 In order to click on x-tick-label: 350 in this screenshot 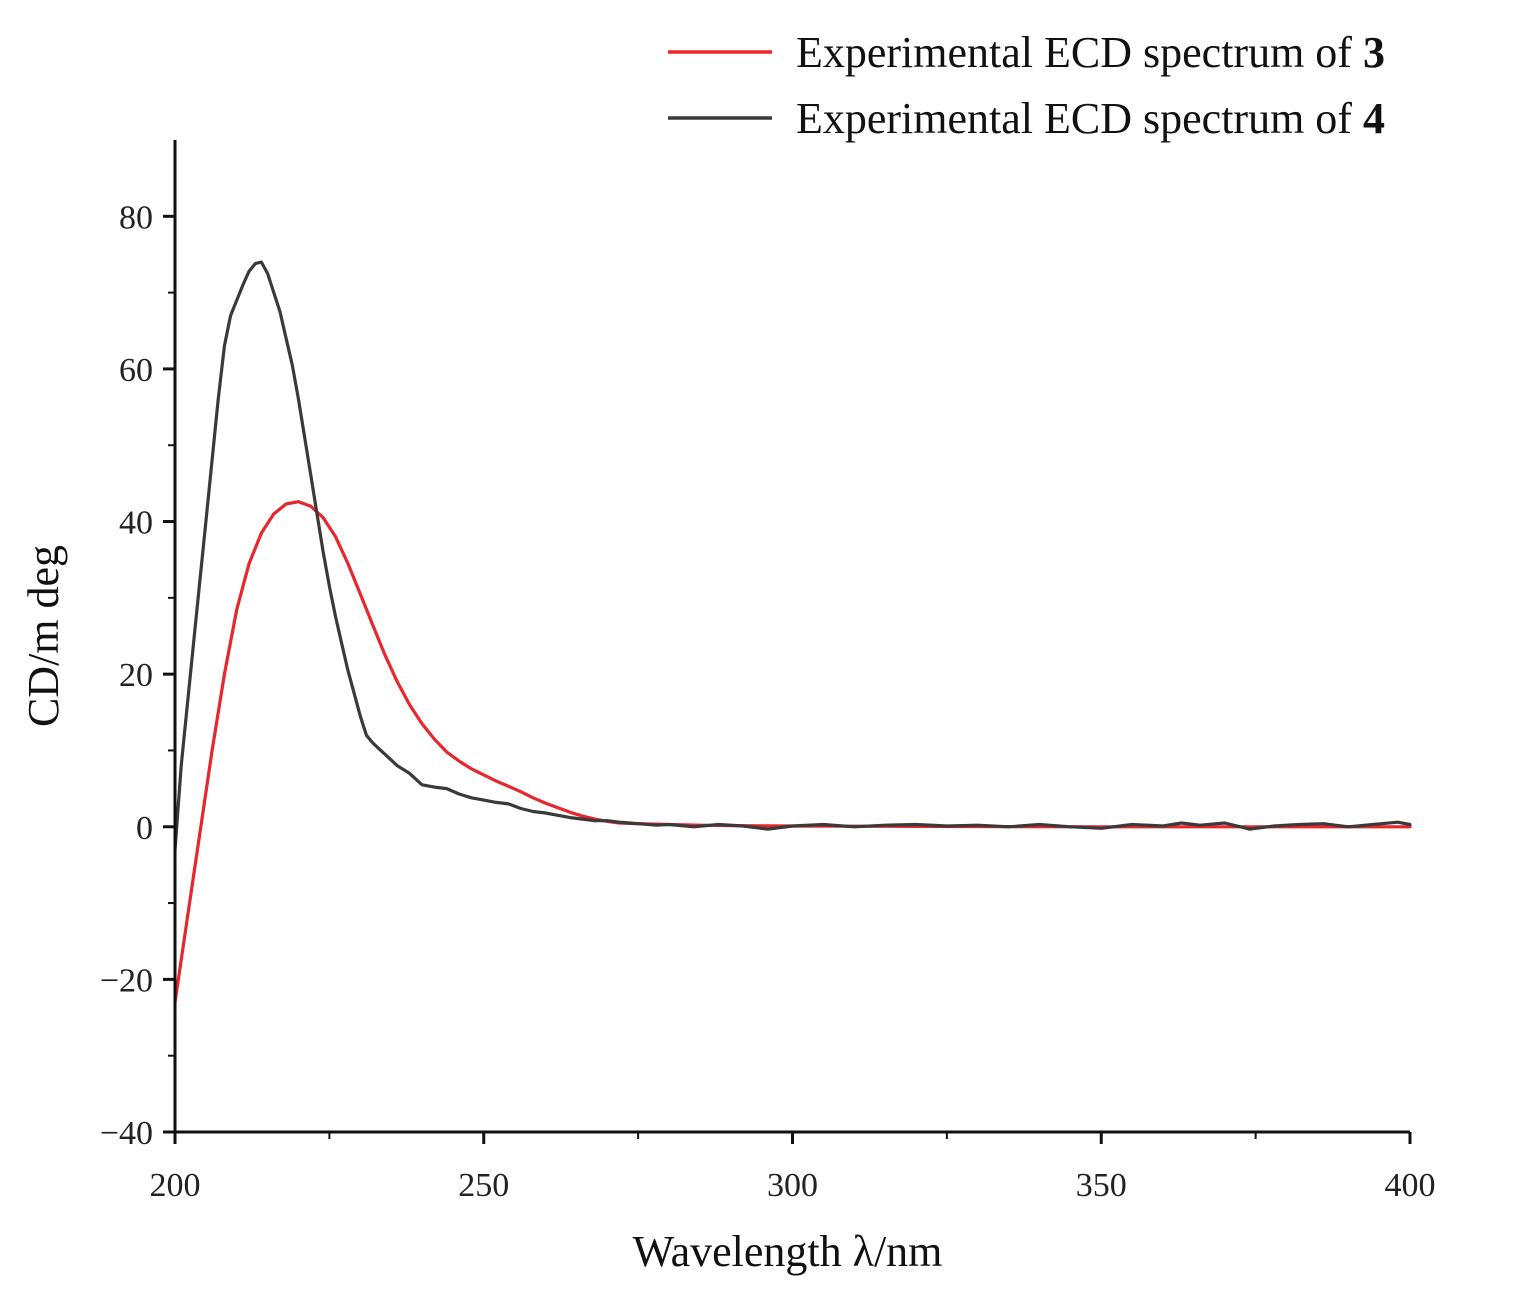, I will do `click(1101, 1185)`.